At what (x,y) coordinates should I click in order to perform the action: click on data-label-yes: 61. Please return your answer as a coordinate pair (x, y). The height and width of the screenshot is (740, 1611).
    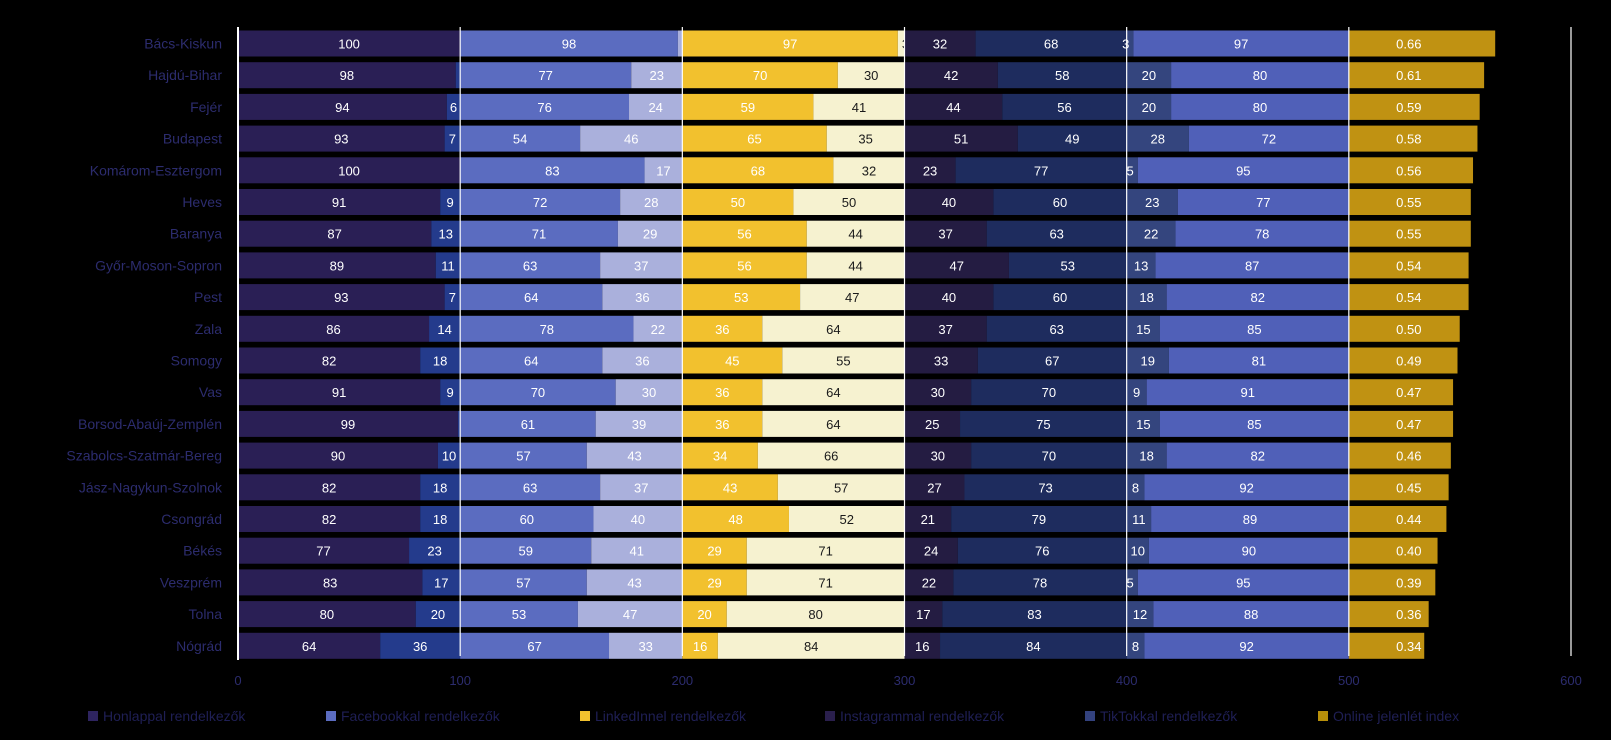
    Looking at the image, I should click on (528, 424).